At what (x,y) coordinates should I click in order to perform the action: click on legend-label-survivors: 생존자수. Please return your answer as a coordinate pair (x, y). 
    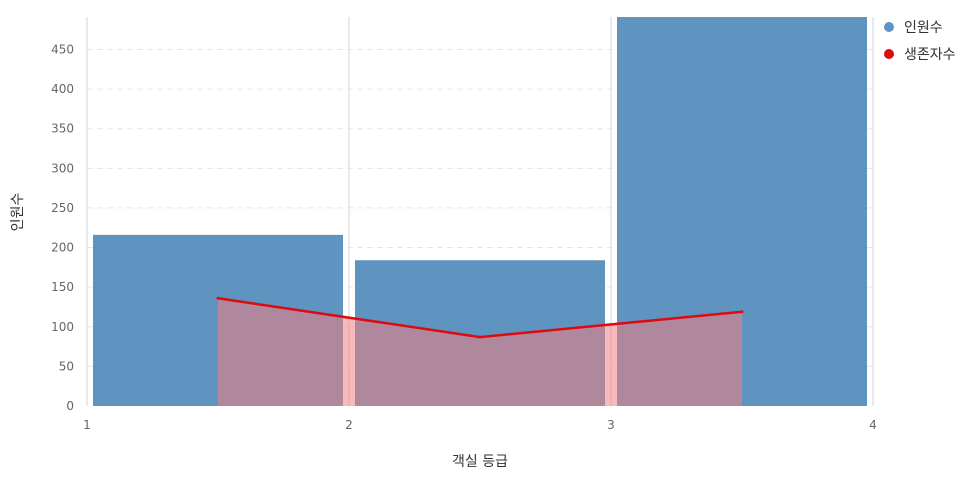
    Looking at the image, I should click on (930, 55).